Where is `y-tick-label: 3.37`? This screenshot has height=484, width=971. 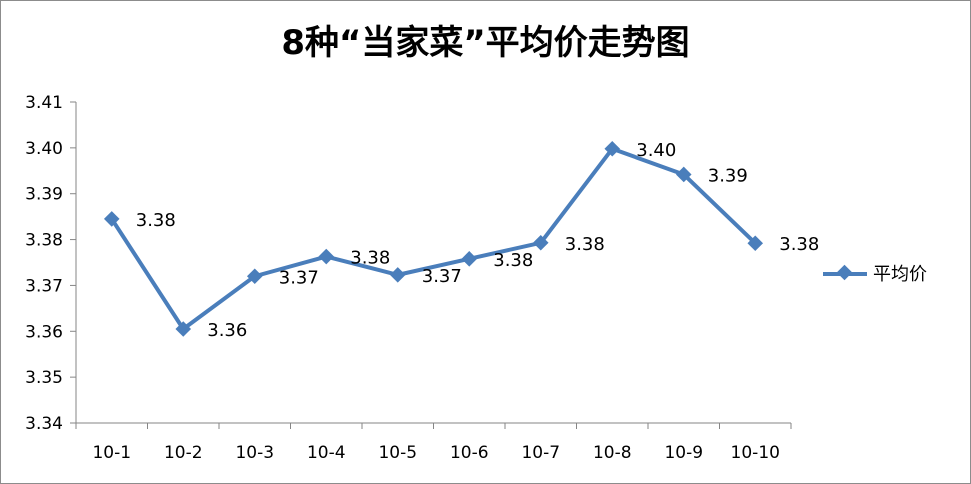
y-tick-label: 3.37 is located at coordinates (44, 286).